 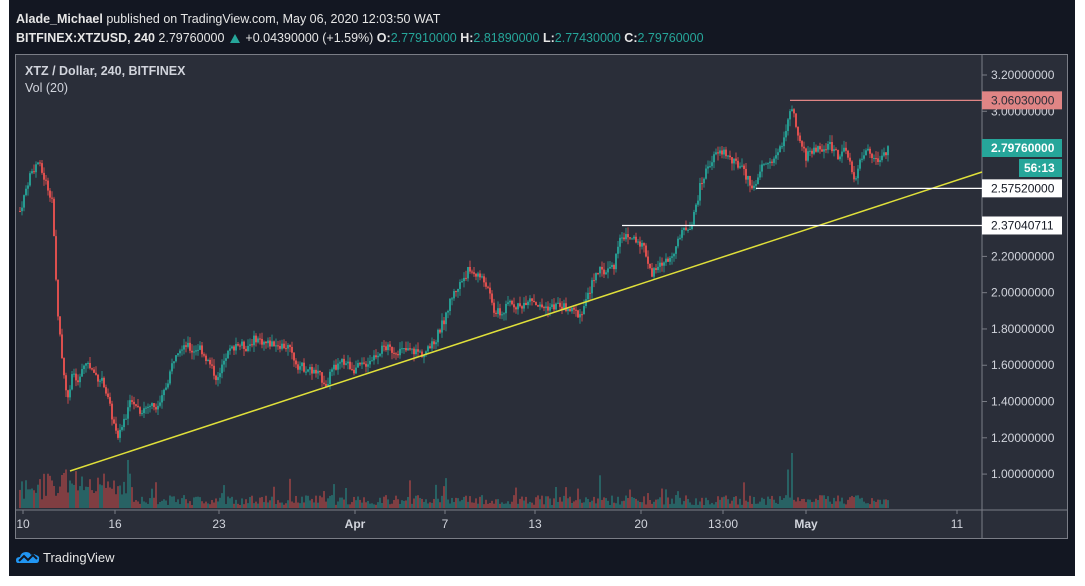 I want to click on current-price-tag, so click(x=1022, y=147).